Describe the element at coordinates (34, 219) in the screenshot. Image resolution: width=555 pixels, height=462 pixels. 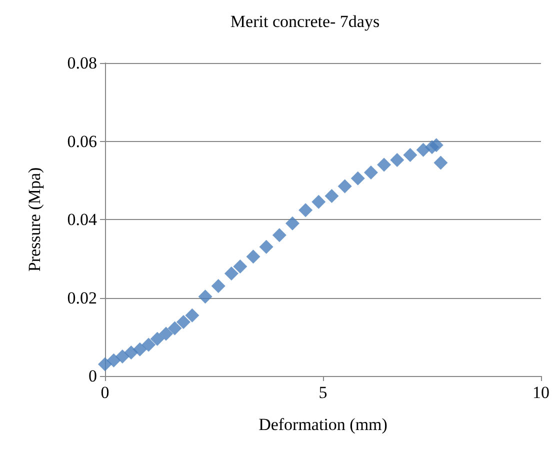
I see `y-axis-title: Pressure (Mpa)` at that location.